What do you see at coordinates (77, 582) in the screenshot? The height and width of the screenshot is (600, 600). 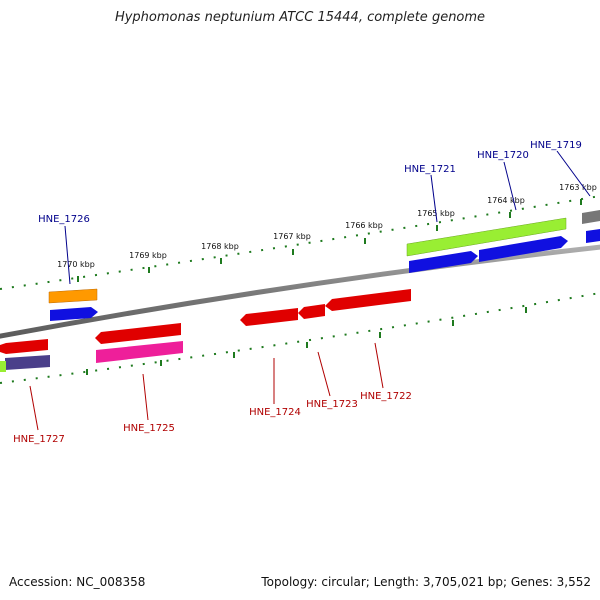 I see `accession-text: Accession: NC_008358` at bounding box center [77, 582].